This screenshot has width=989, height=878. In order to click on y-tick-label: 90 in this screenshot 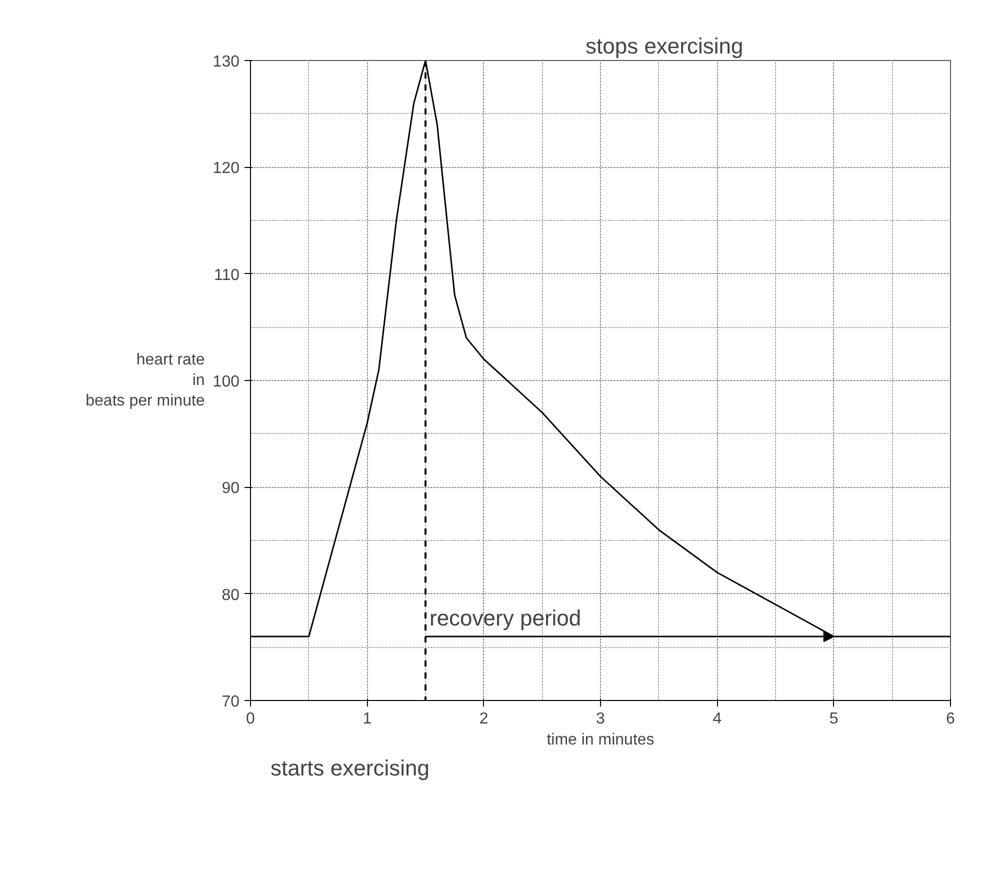, I will do `click(231, 489)`.